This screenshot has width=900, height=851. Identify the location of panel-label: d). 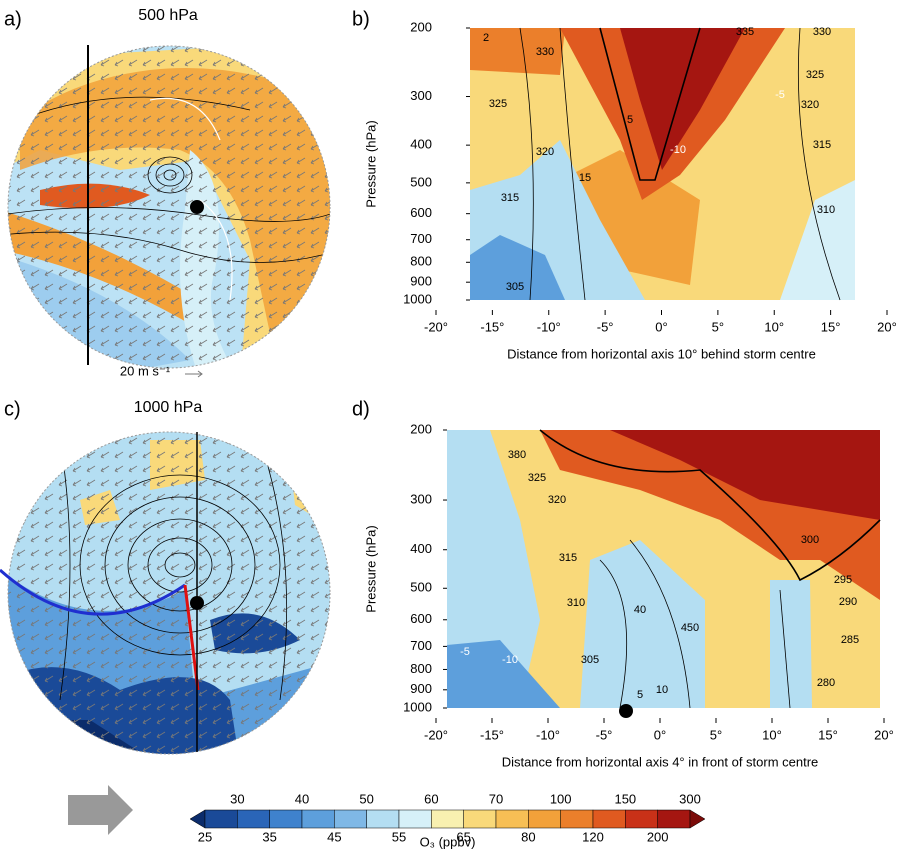
(361, 409).